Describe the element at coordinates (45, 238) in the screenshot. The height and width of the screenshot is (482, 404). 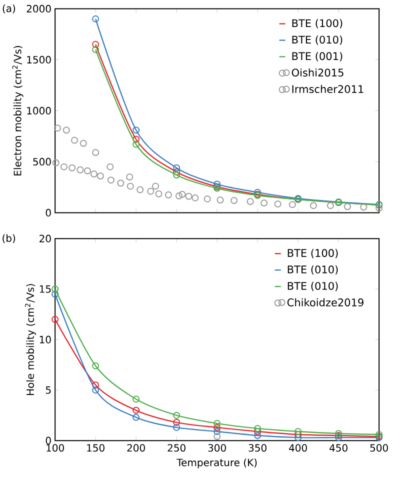
I see `y-tick-label: 20` at that location.